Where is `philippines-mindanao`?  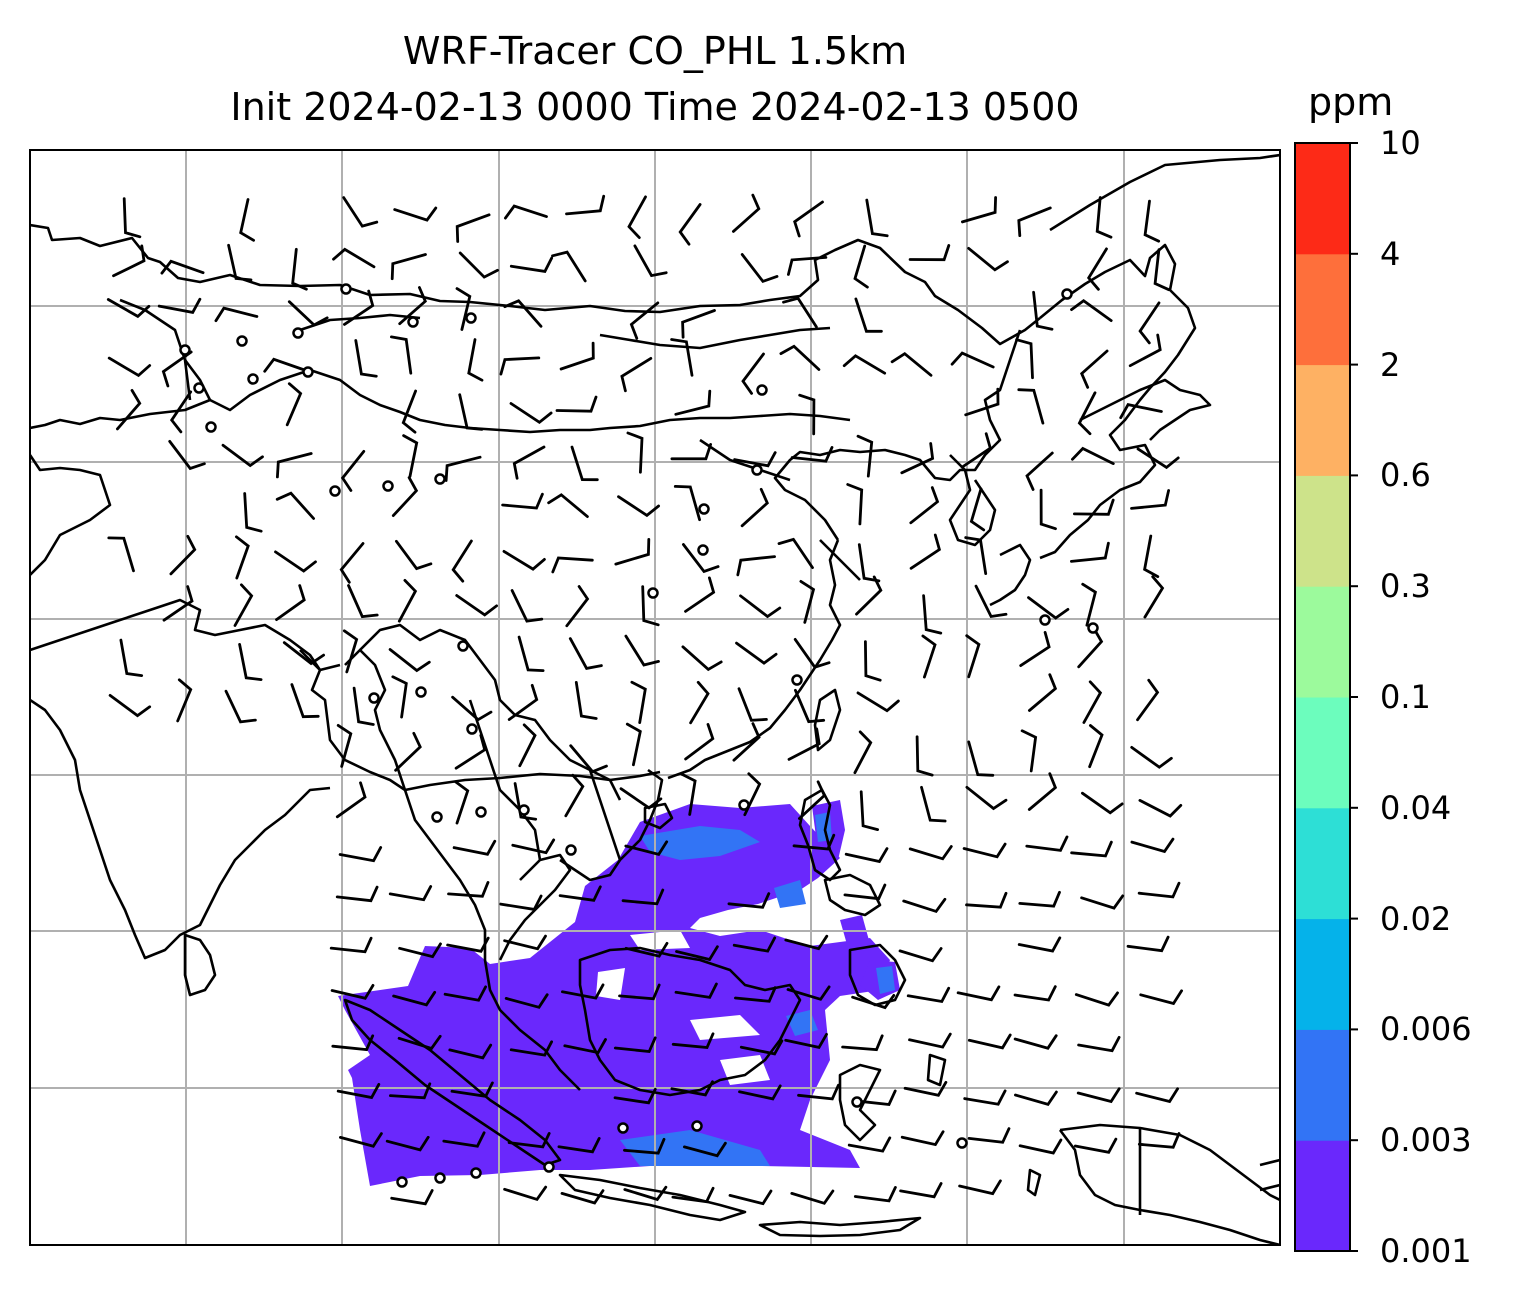 philippines-mindanao is located at coordinates (877, 975).